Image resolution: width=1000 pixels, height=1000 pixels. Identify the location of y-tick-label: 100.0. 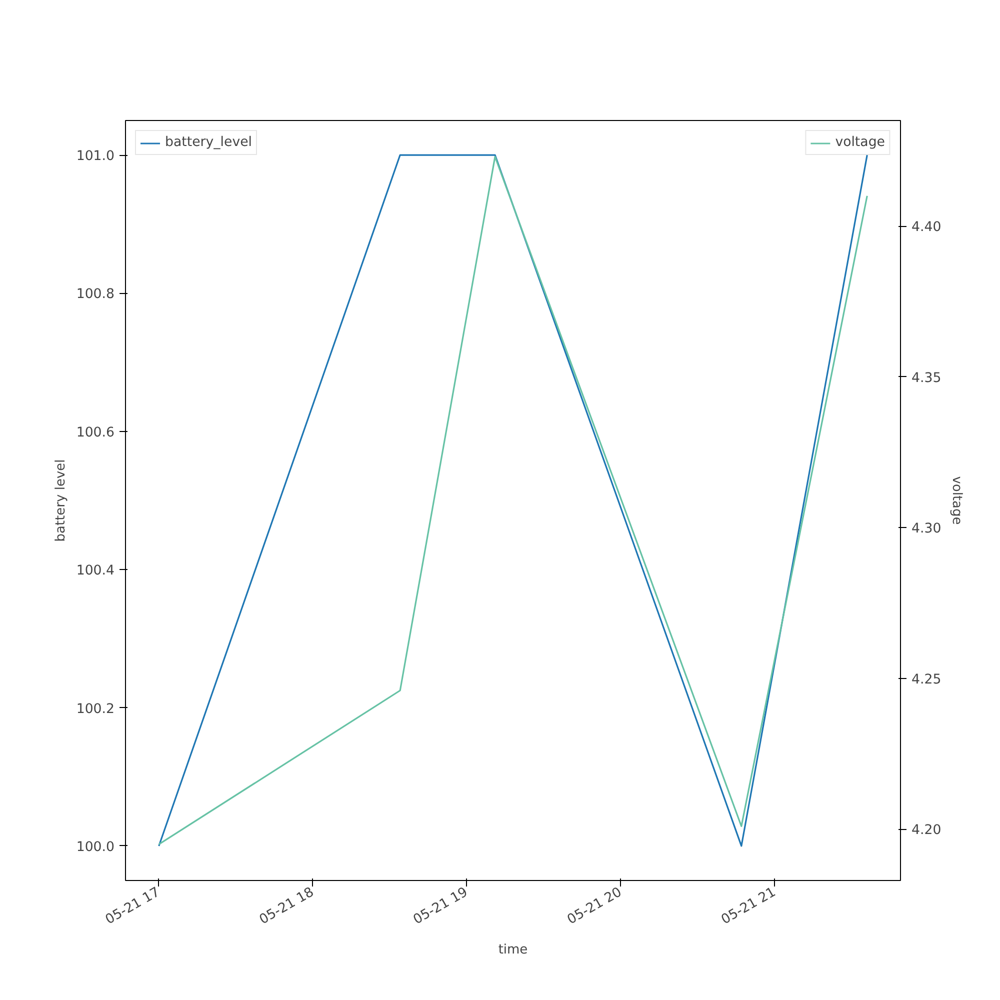
(95, 847).